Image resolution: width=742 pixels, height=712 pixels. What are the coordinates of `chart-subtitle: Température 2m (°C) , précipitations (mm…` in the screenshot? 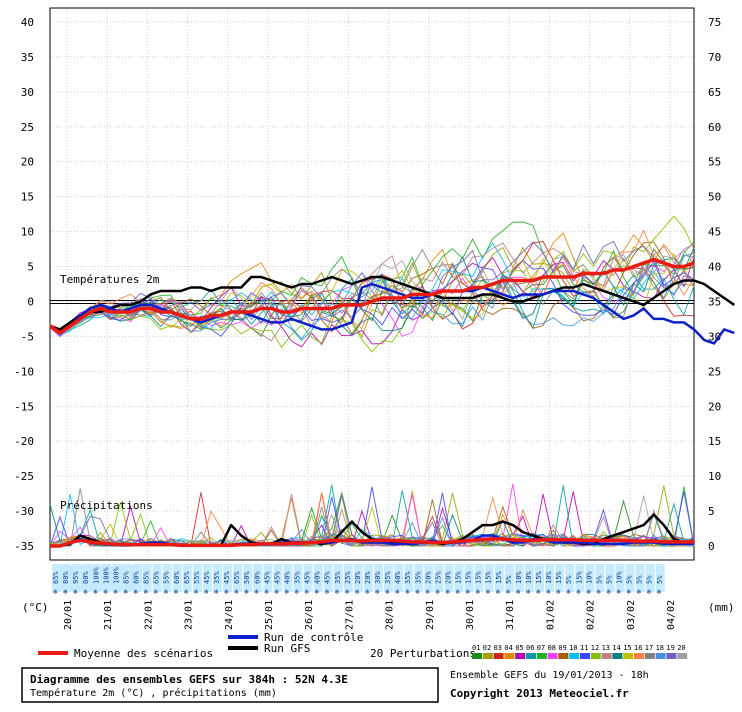 It's located at (153, 693).